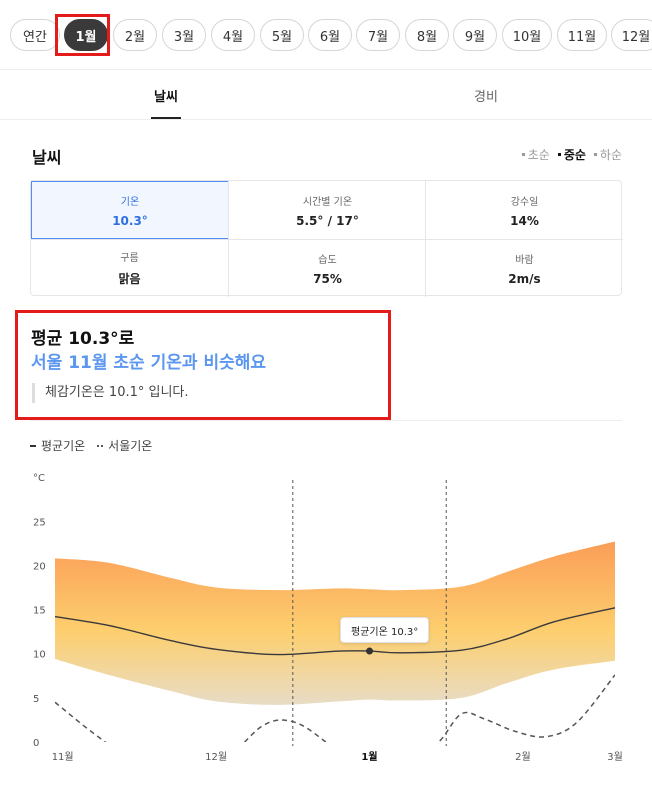 The image size is (652, 787). Describe the element at coordinates (39, 478) in the screenshot. I see `y-axis-unit: °C` at that location.